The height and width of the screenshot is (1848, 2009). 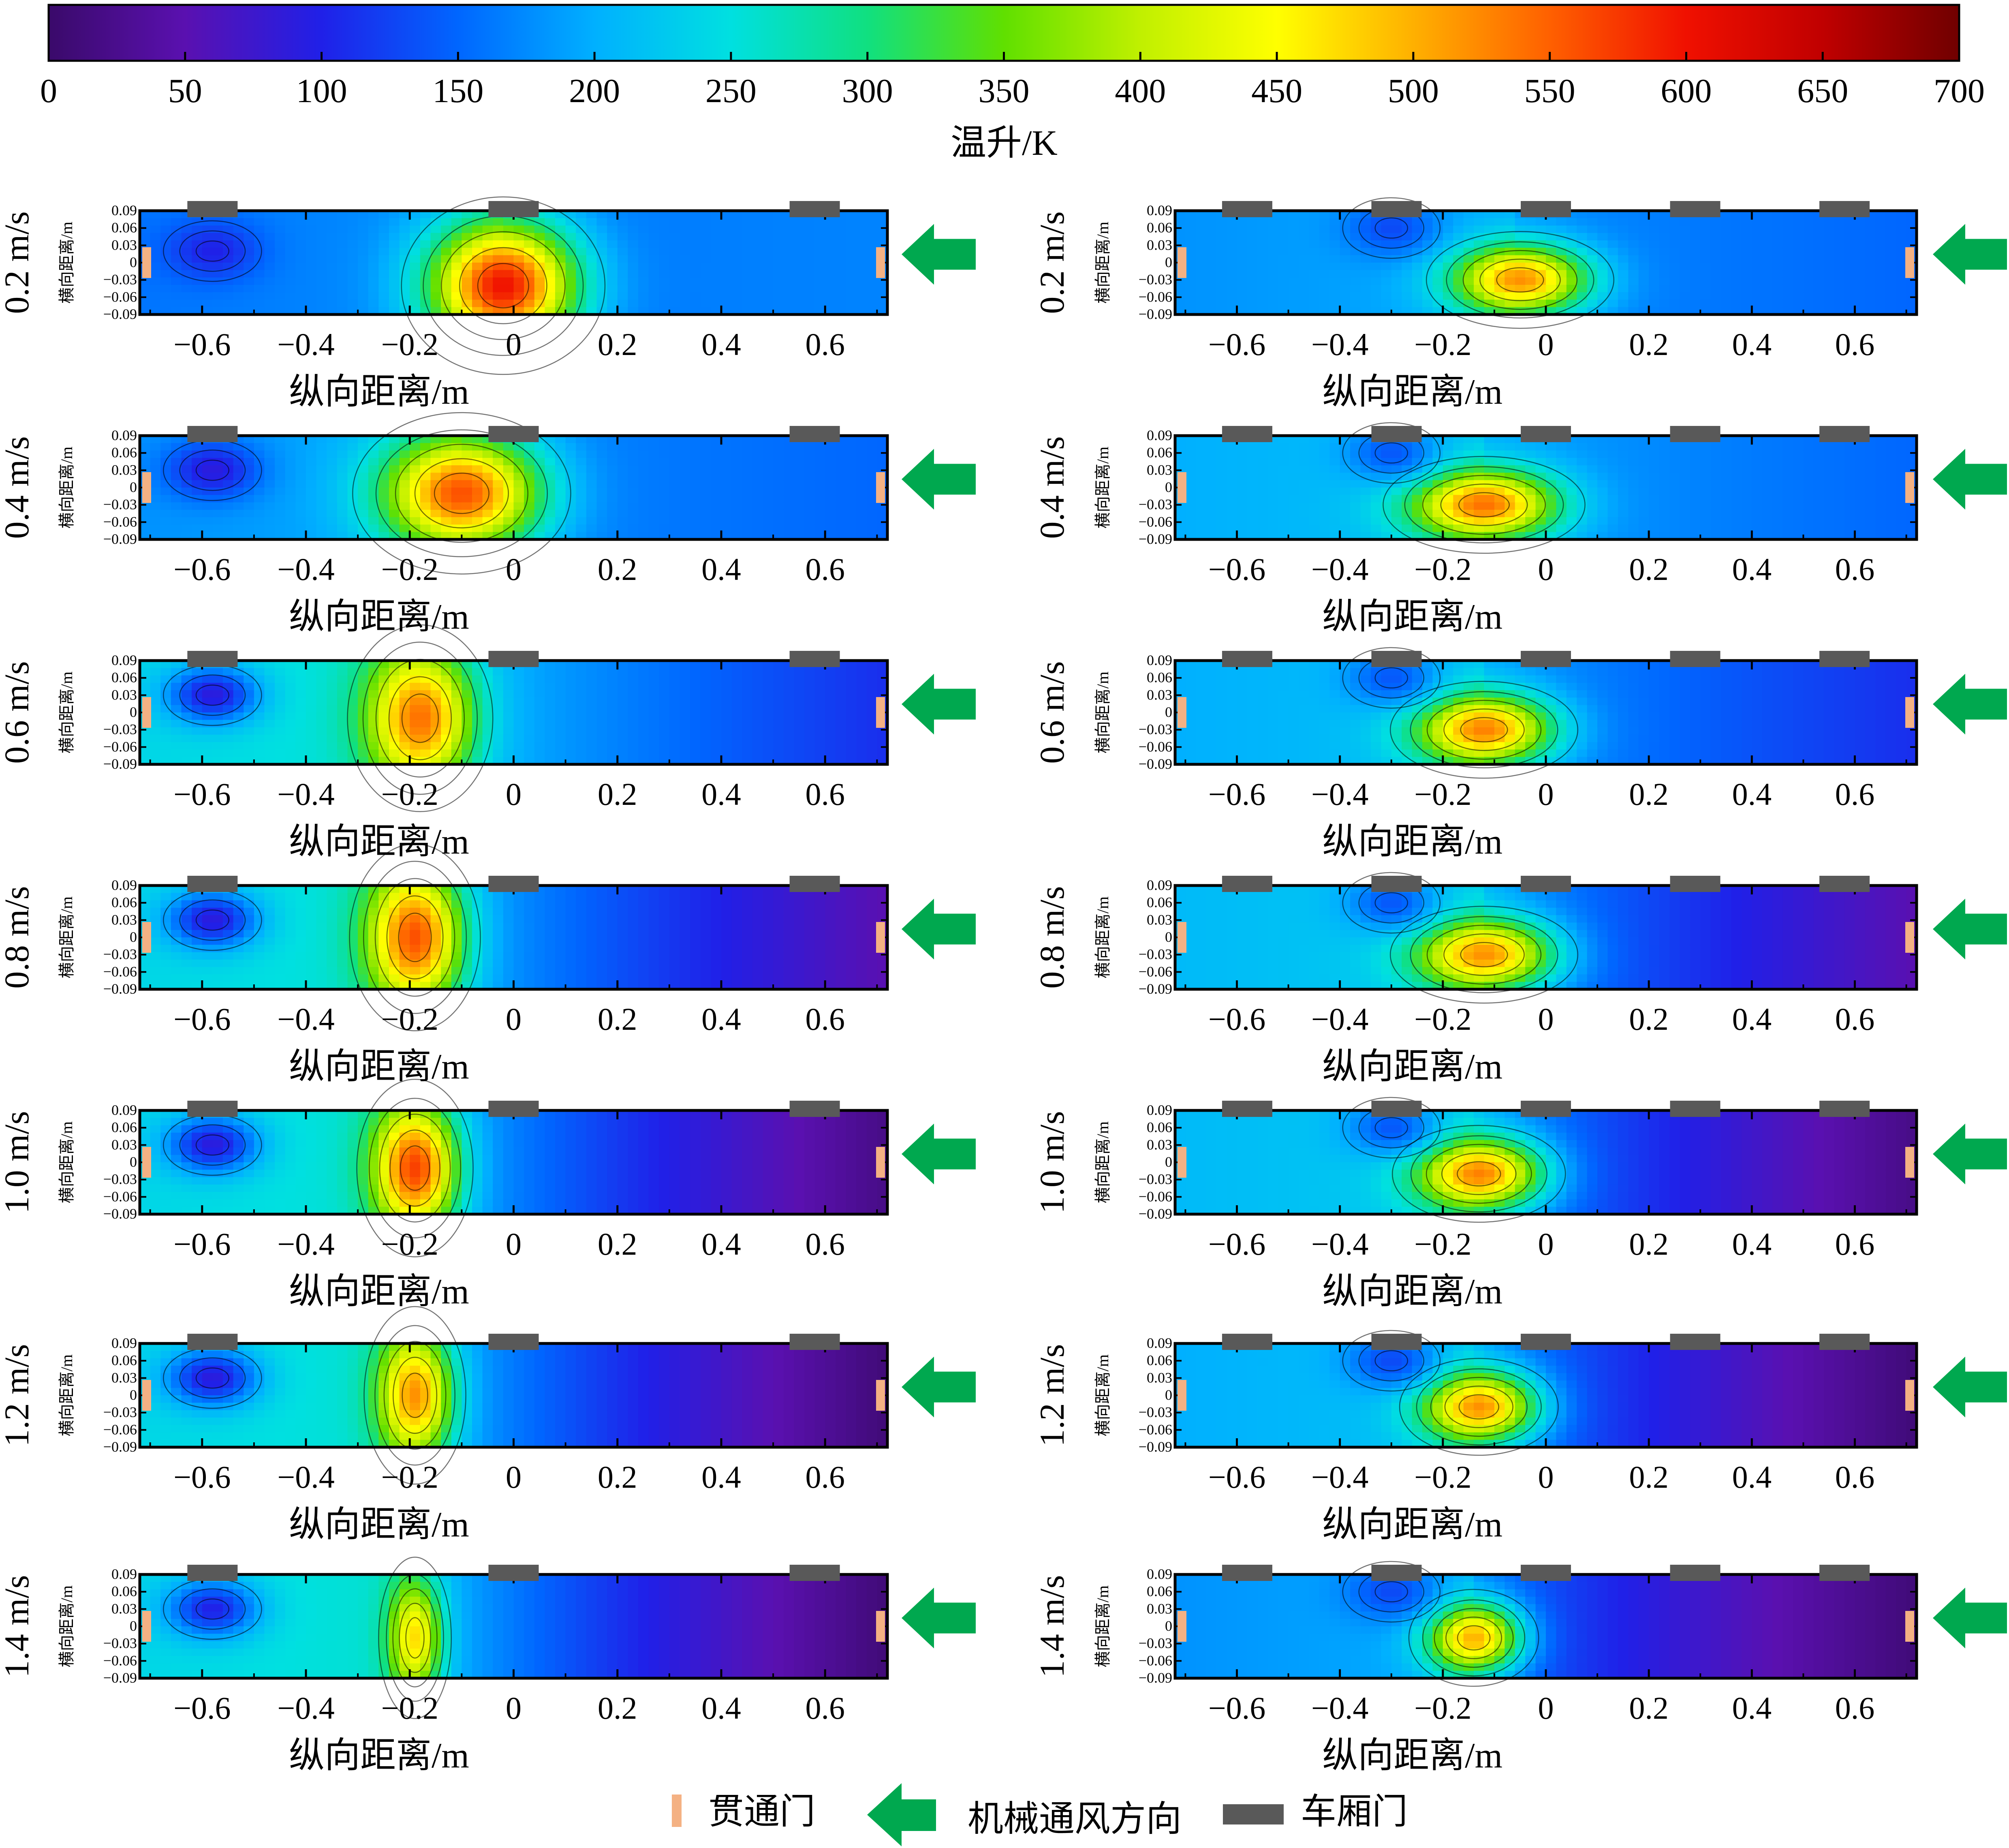 What do you see at coordinates (514, 569) in the screenshot?
I see `x-tick-label: 0` at bounding box center [514, 569].